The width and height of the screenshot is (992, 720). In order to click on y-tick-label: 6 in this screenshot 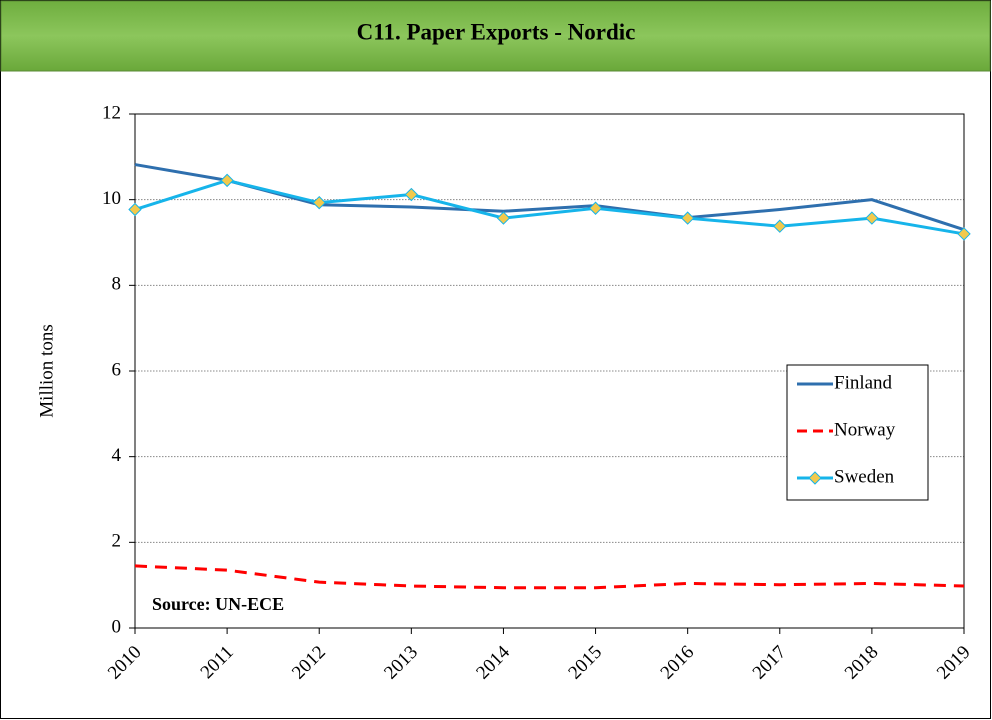, I will do `click(117, 369)`.